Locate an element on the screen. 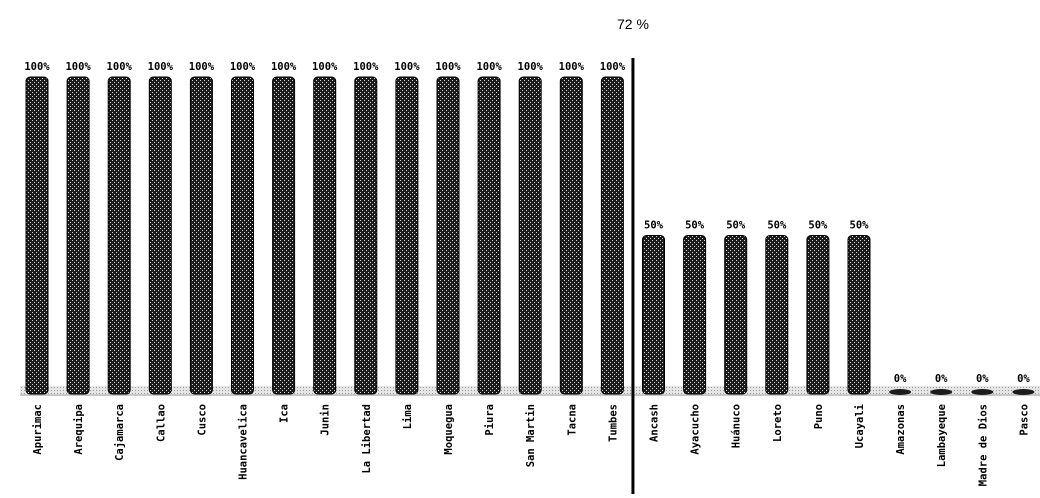  bar-cajamarca is located at coordinates (119, 235).